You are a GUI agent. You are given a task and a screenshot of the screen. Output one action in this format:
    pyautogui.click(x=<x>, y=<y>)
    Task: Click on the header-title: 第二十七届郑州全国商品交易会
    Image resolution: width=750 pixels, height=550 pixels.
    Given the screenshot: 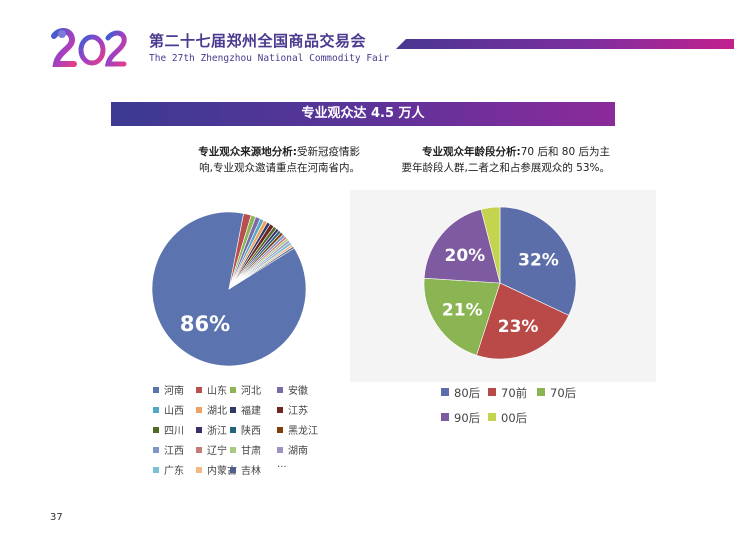 What is the action you would take?
    pyautogui.click(x=258, y=41)
    